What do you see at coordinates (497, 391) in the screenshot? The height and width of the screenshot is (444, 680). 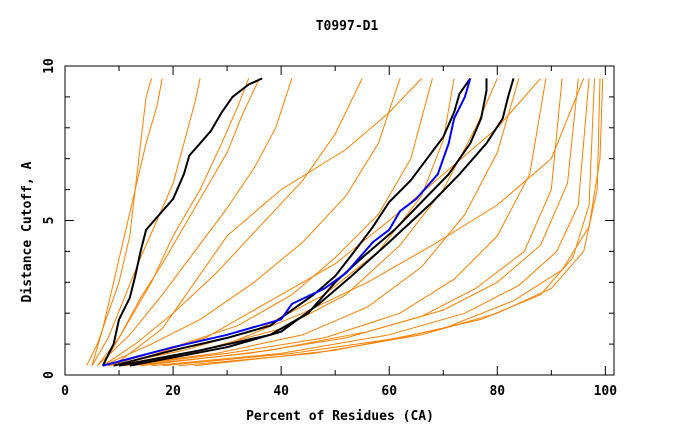 I see `x-tick-label: 80` at bounding box center [497, 391].